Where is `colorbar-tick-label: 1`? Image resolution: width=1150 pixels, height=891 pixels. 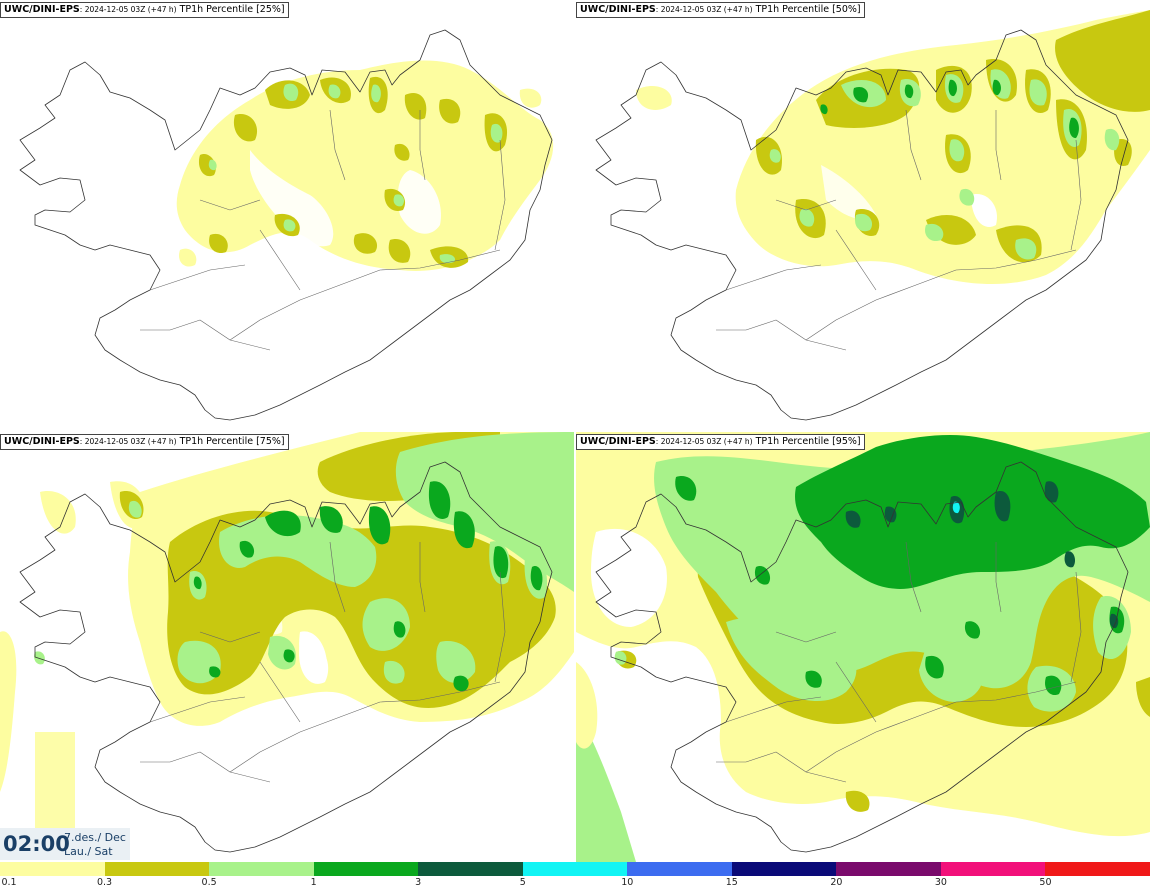
colorbar-tick-label: 1 is located at coordinates (313, 882).